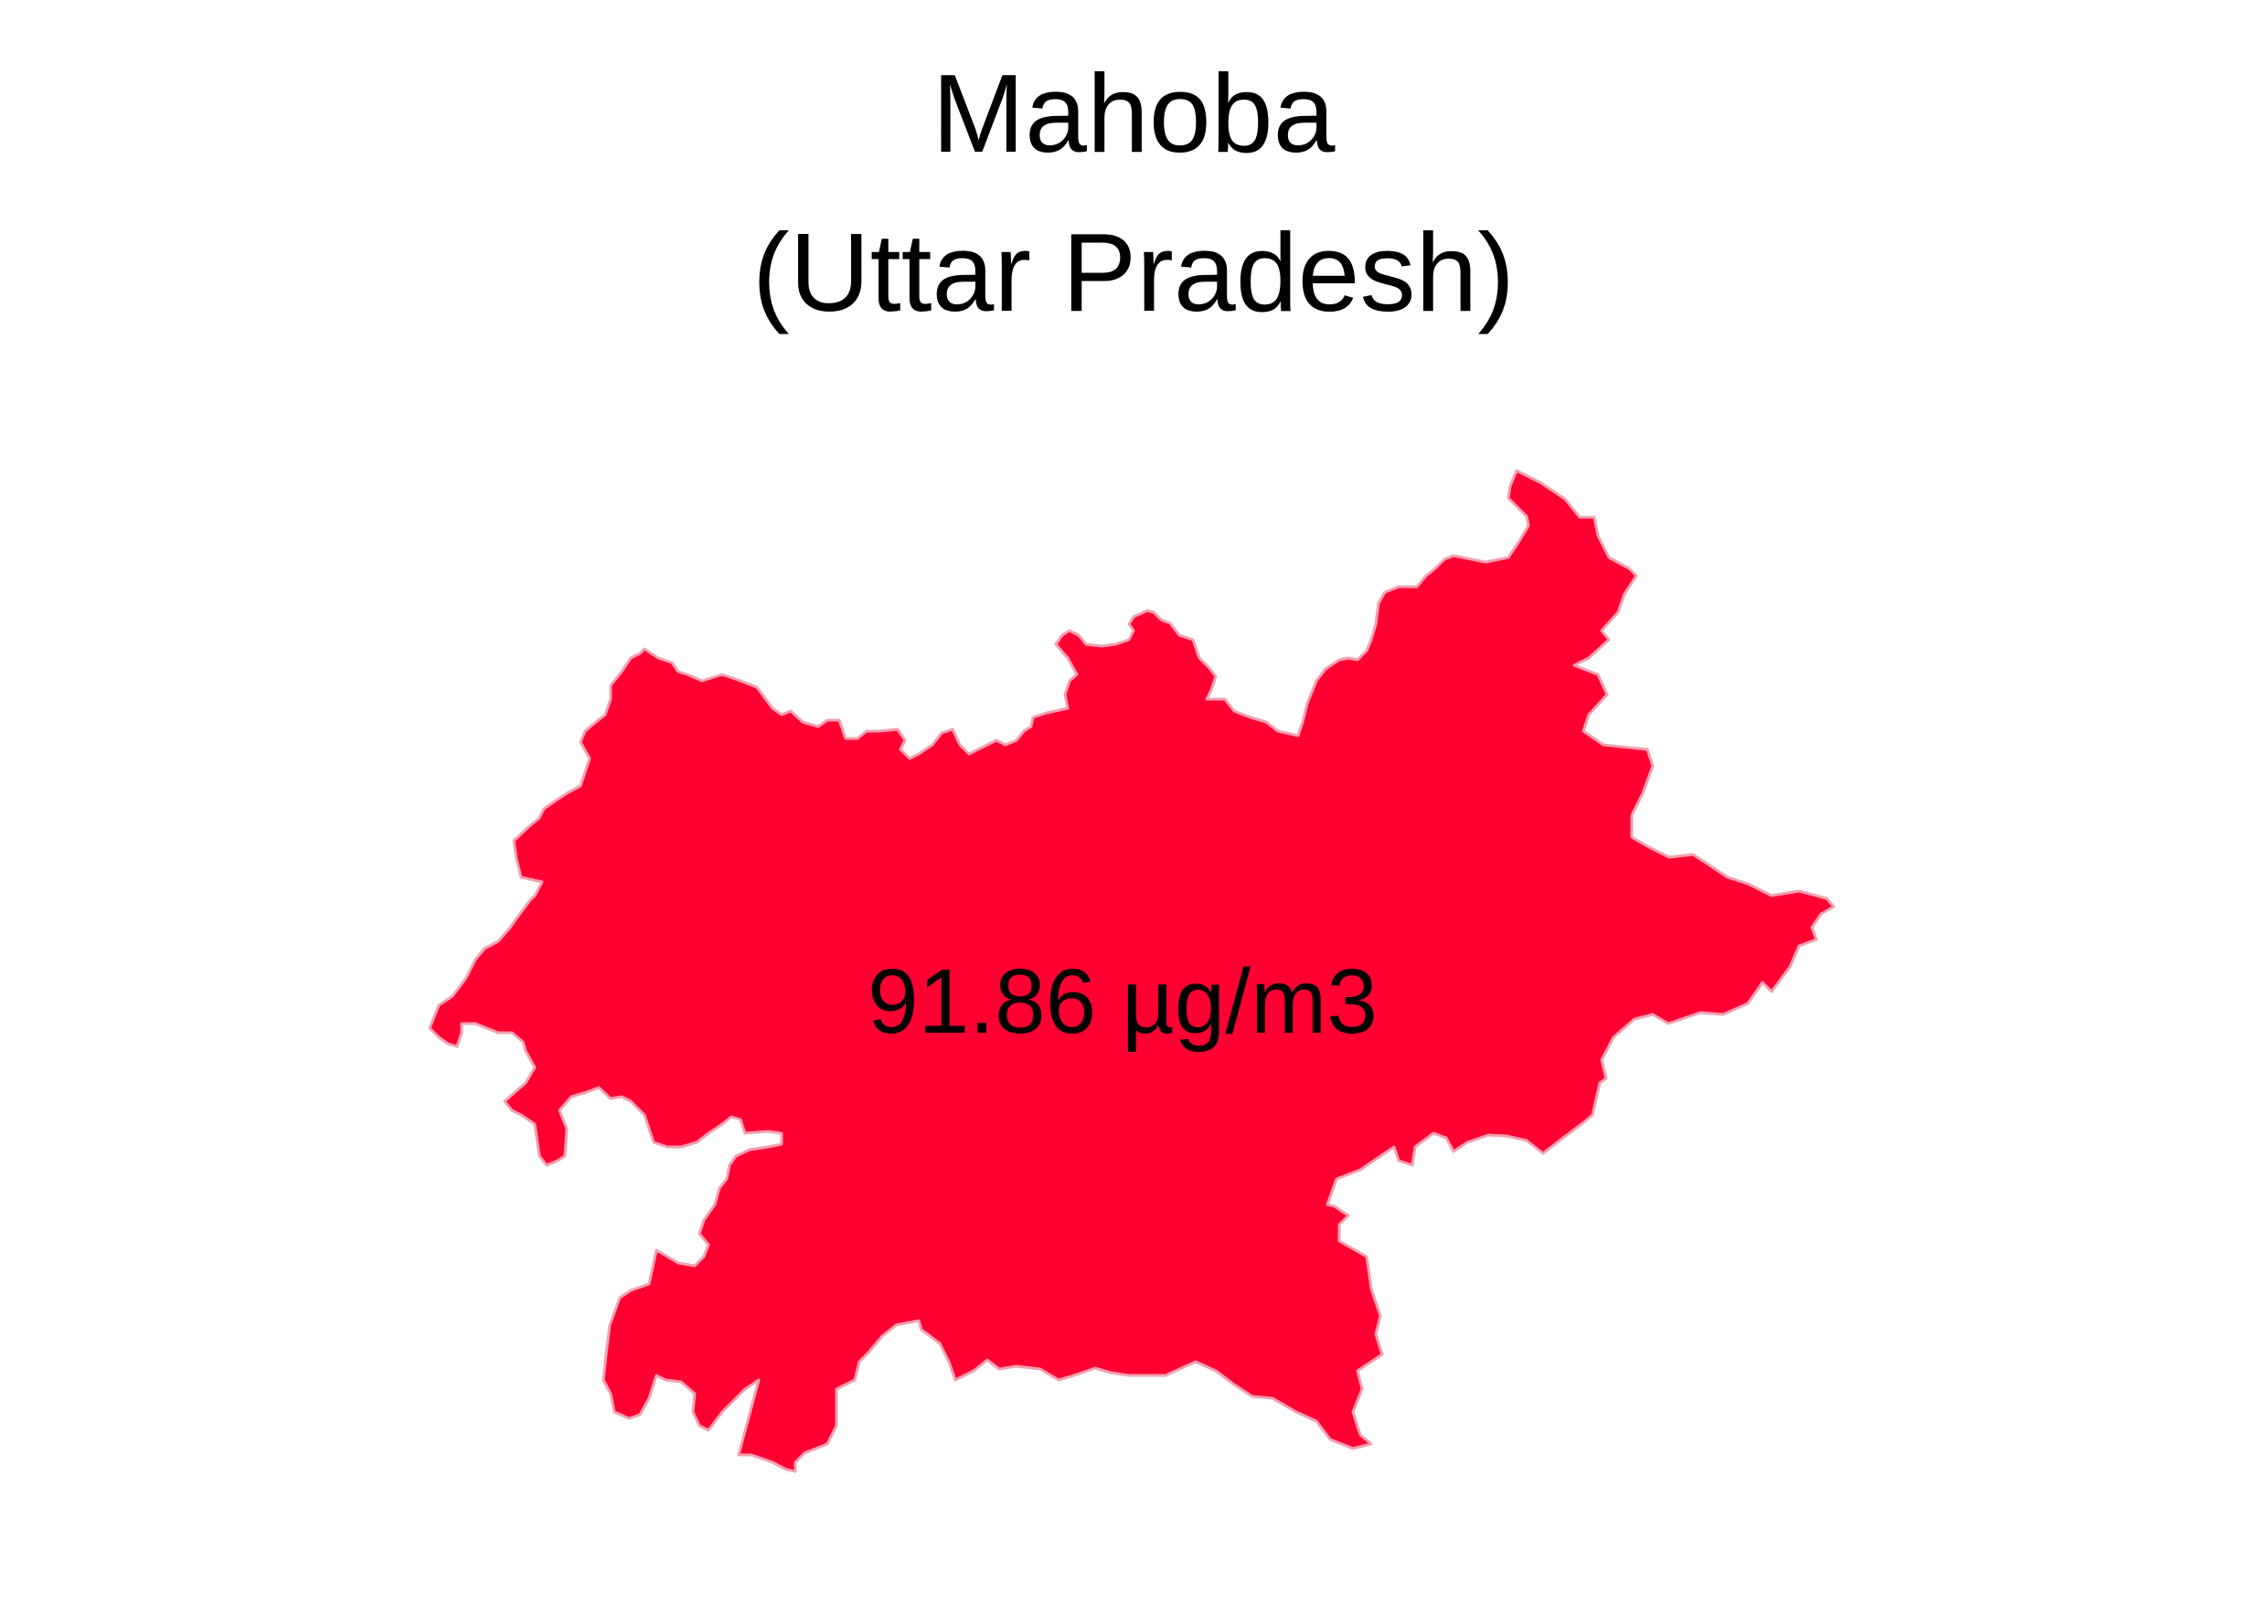  I want to click on map-title: Mahoba, so click(1134, 113).